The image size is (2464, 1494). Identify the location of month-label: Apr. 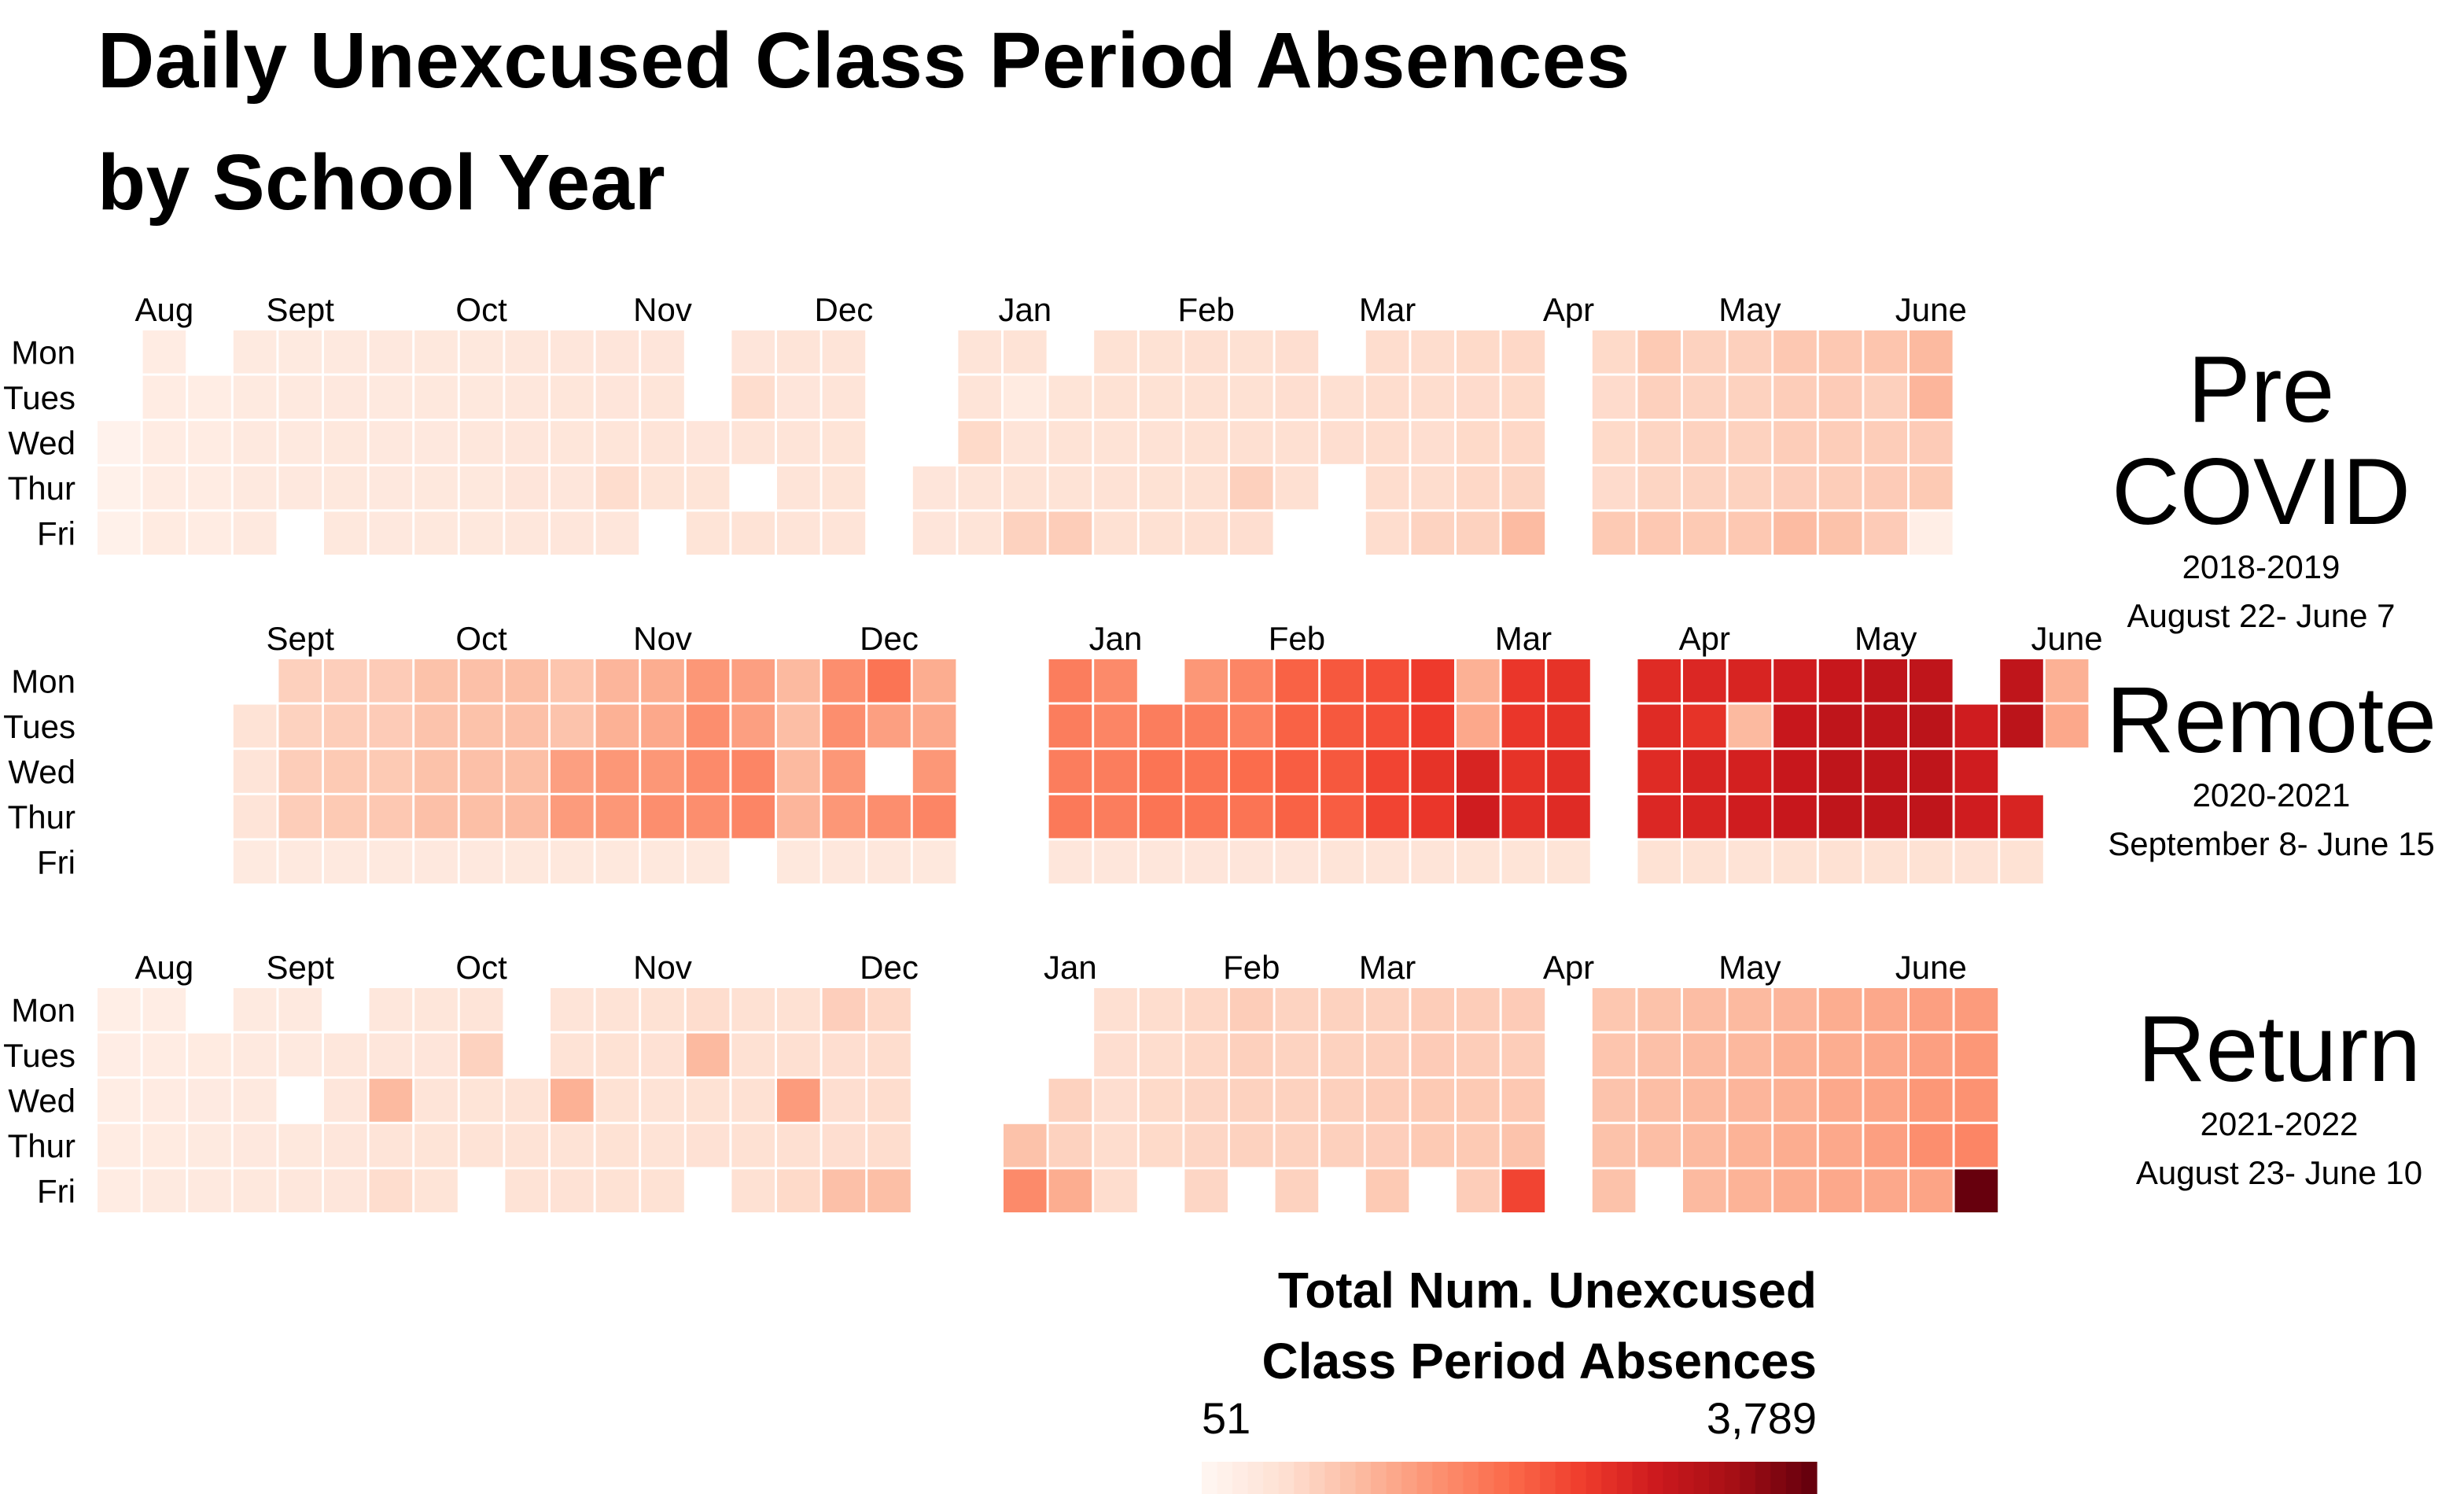
(1568, 967).